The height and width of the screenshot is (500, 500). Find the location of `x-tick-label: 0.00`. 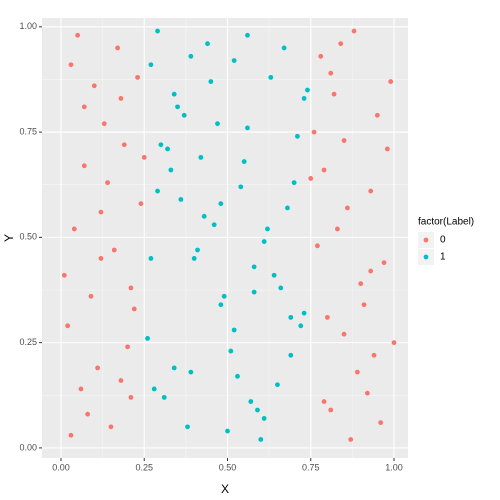

x-tick-label: 0.00 is located at coordinates (61, 467).